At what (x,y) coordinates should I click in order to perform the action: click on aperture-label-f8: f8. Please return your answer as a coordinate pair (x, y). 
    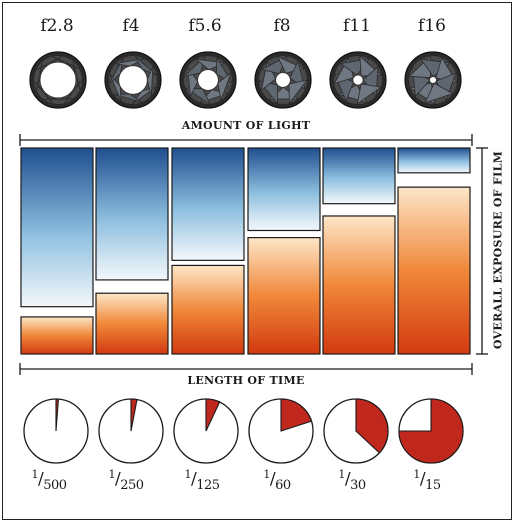
    Looking at the image, I should click on (282, 26).